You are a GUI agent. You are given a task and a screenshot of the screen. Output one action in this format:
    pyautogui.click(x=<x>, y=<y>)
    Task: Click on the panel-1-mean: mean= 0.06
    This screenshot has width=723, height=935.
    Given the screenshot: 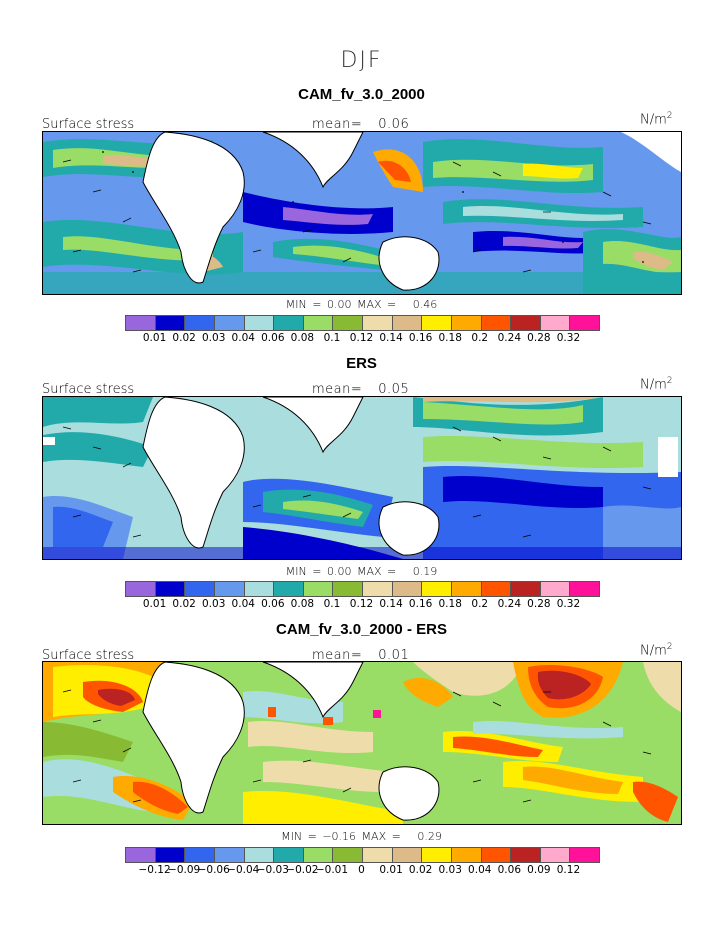 What is the action you would take?
    pyautogui.click(x=360, y=124)
    